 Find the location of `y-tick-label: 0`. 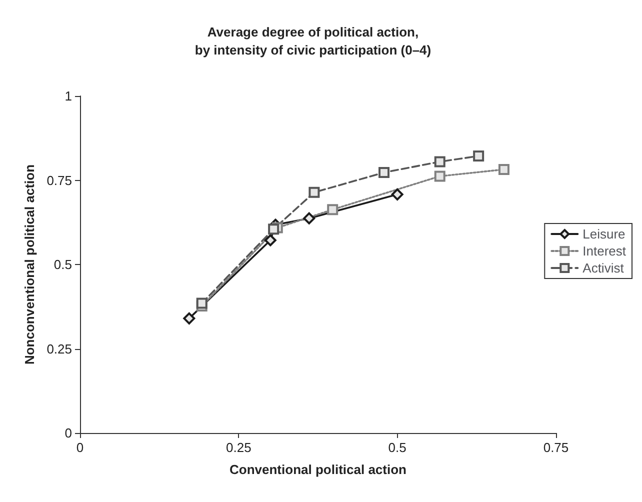

y-tick-label: 0 is located at coordinates (68, 433).